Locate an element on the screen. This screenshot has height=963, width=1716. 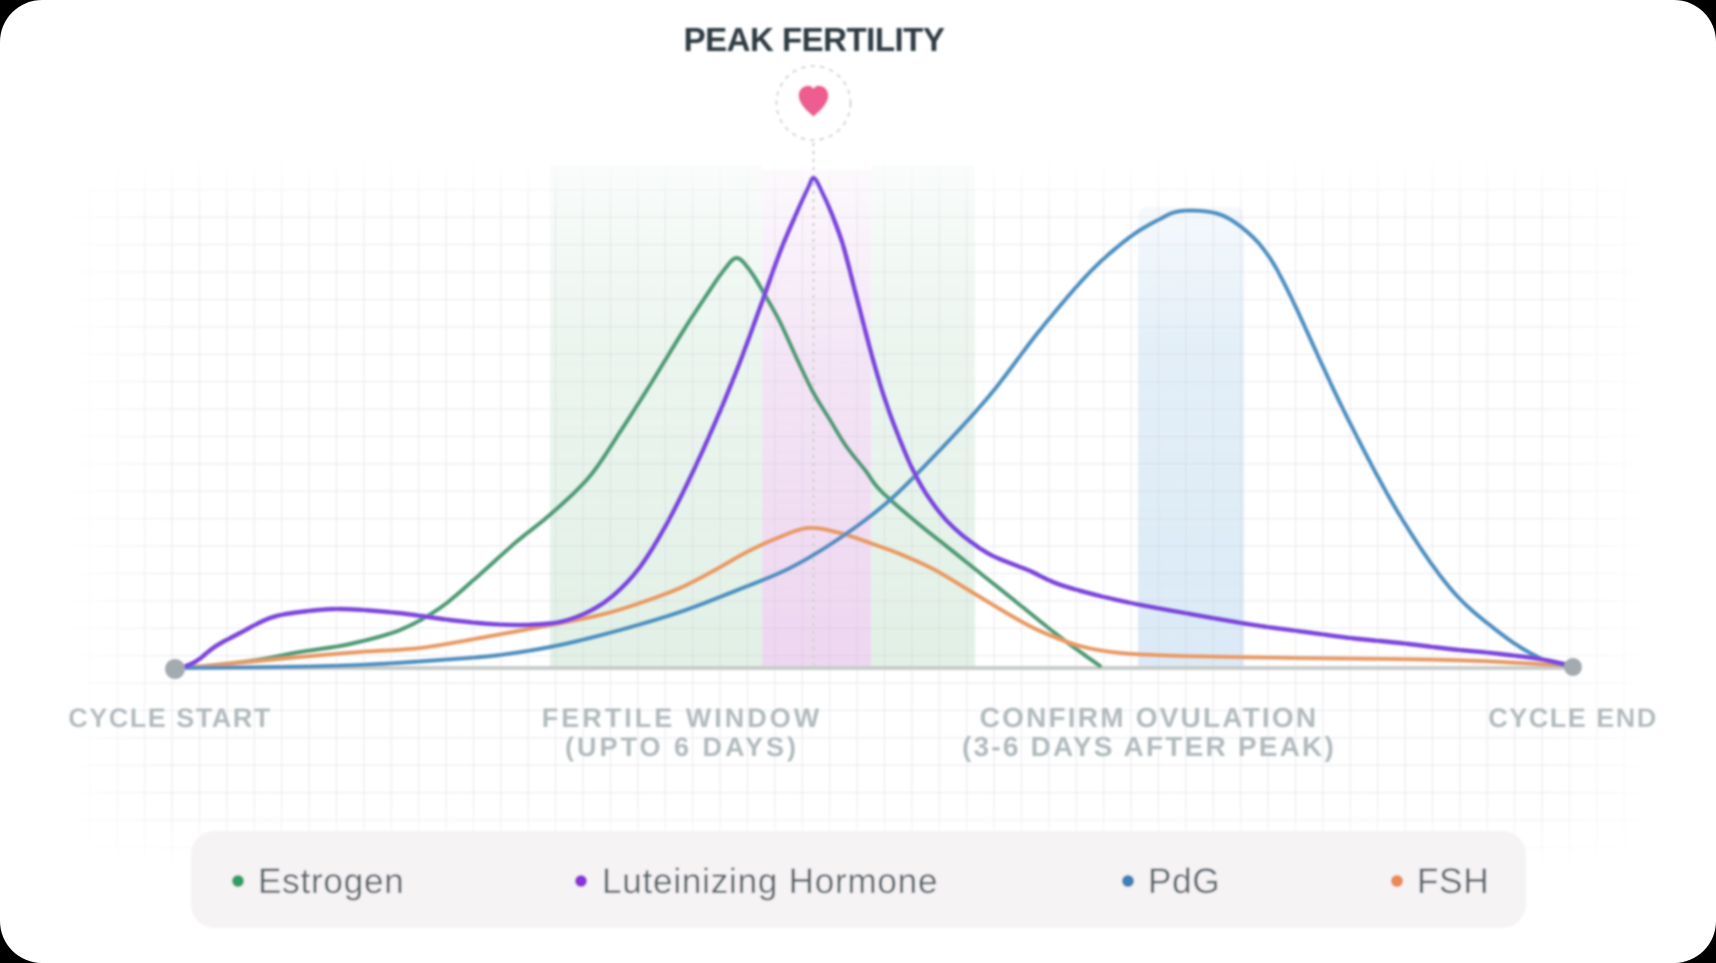
svg-text: FERTILE WINDOW is located at coordinates (682, 718).